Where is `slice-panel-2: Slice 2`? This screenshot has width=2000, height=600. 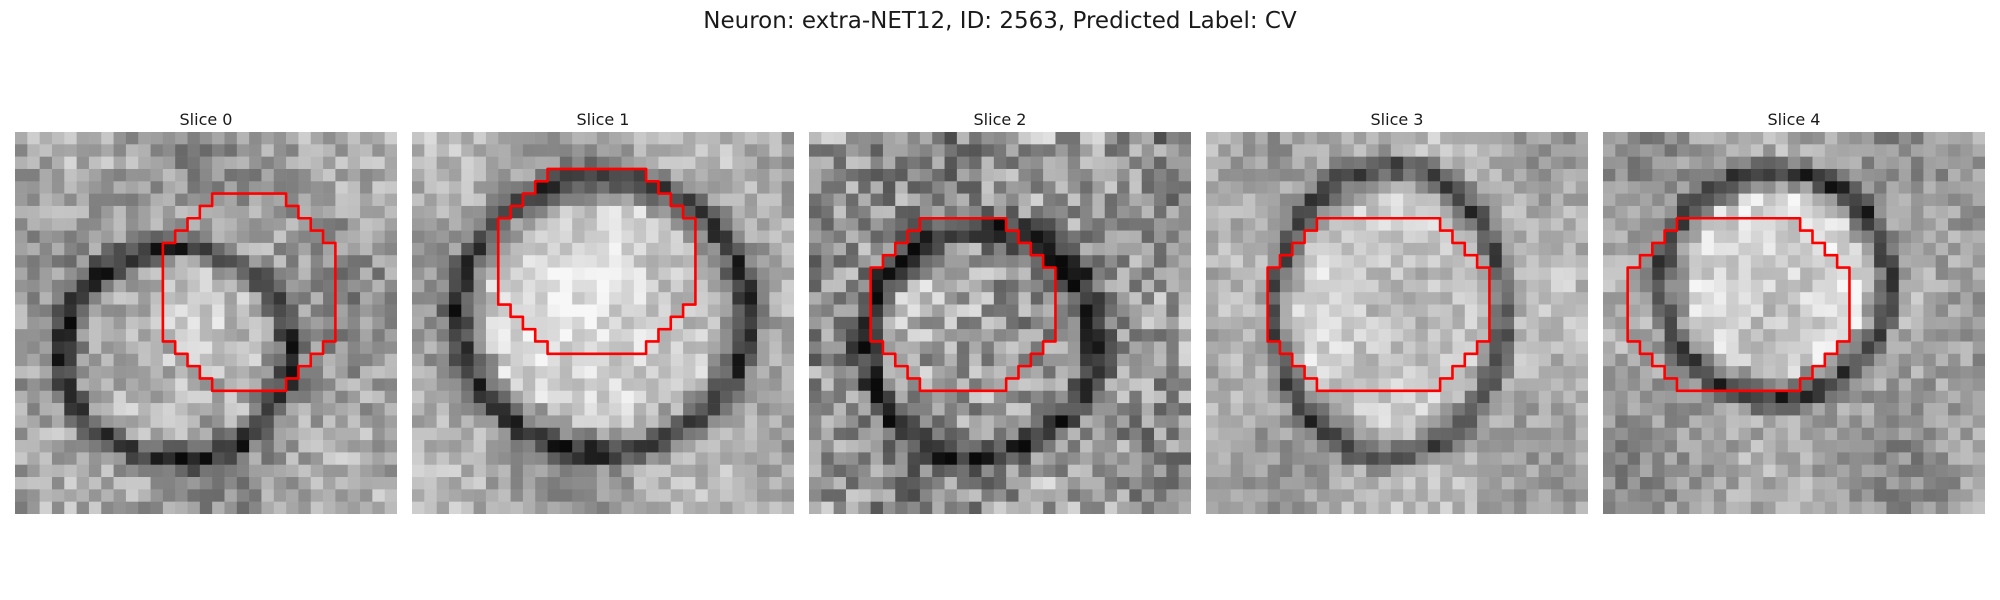
slice-panel-2: Slice 2 is located at coordinates (1000, 311).